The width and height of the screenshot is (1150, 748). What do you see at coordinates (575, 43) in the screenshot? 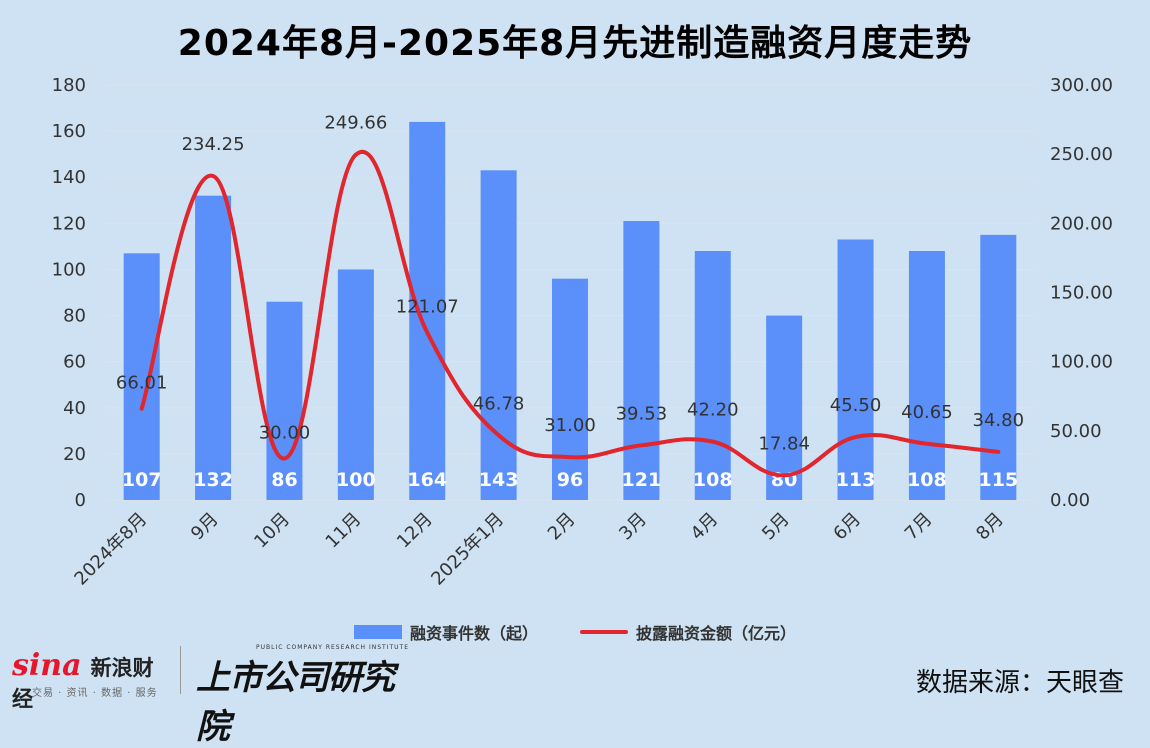
I see `chart-title: 2024年8月-2025年8月先进制造融资月度走势` at bounding box center [575, 43].